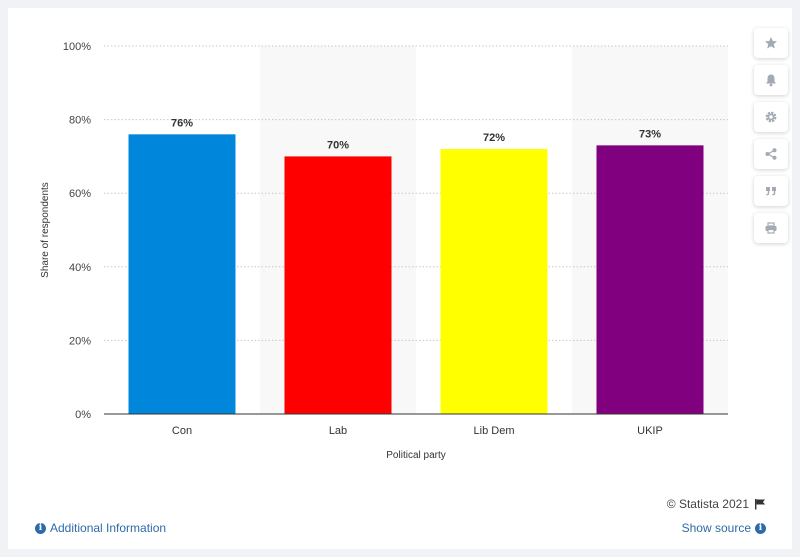  I want to click on bell-icon, so click(771, 80).